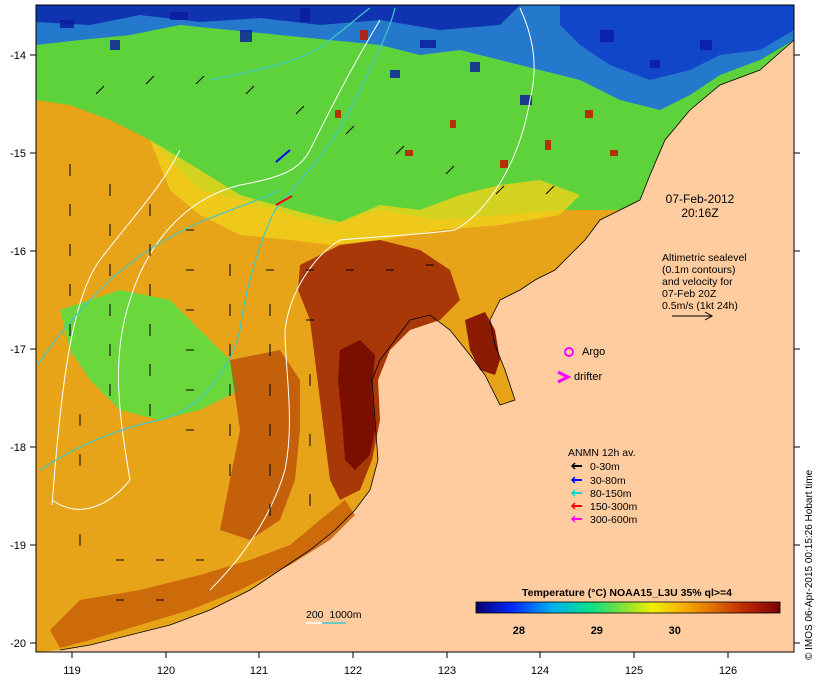 This screenshot has width=820, height=680. What do you see at coordinates (379, 370) in the screenshot?
I see `warm-coastal-water` at bounding box center [379, 370].